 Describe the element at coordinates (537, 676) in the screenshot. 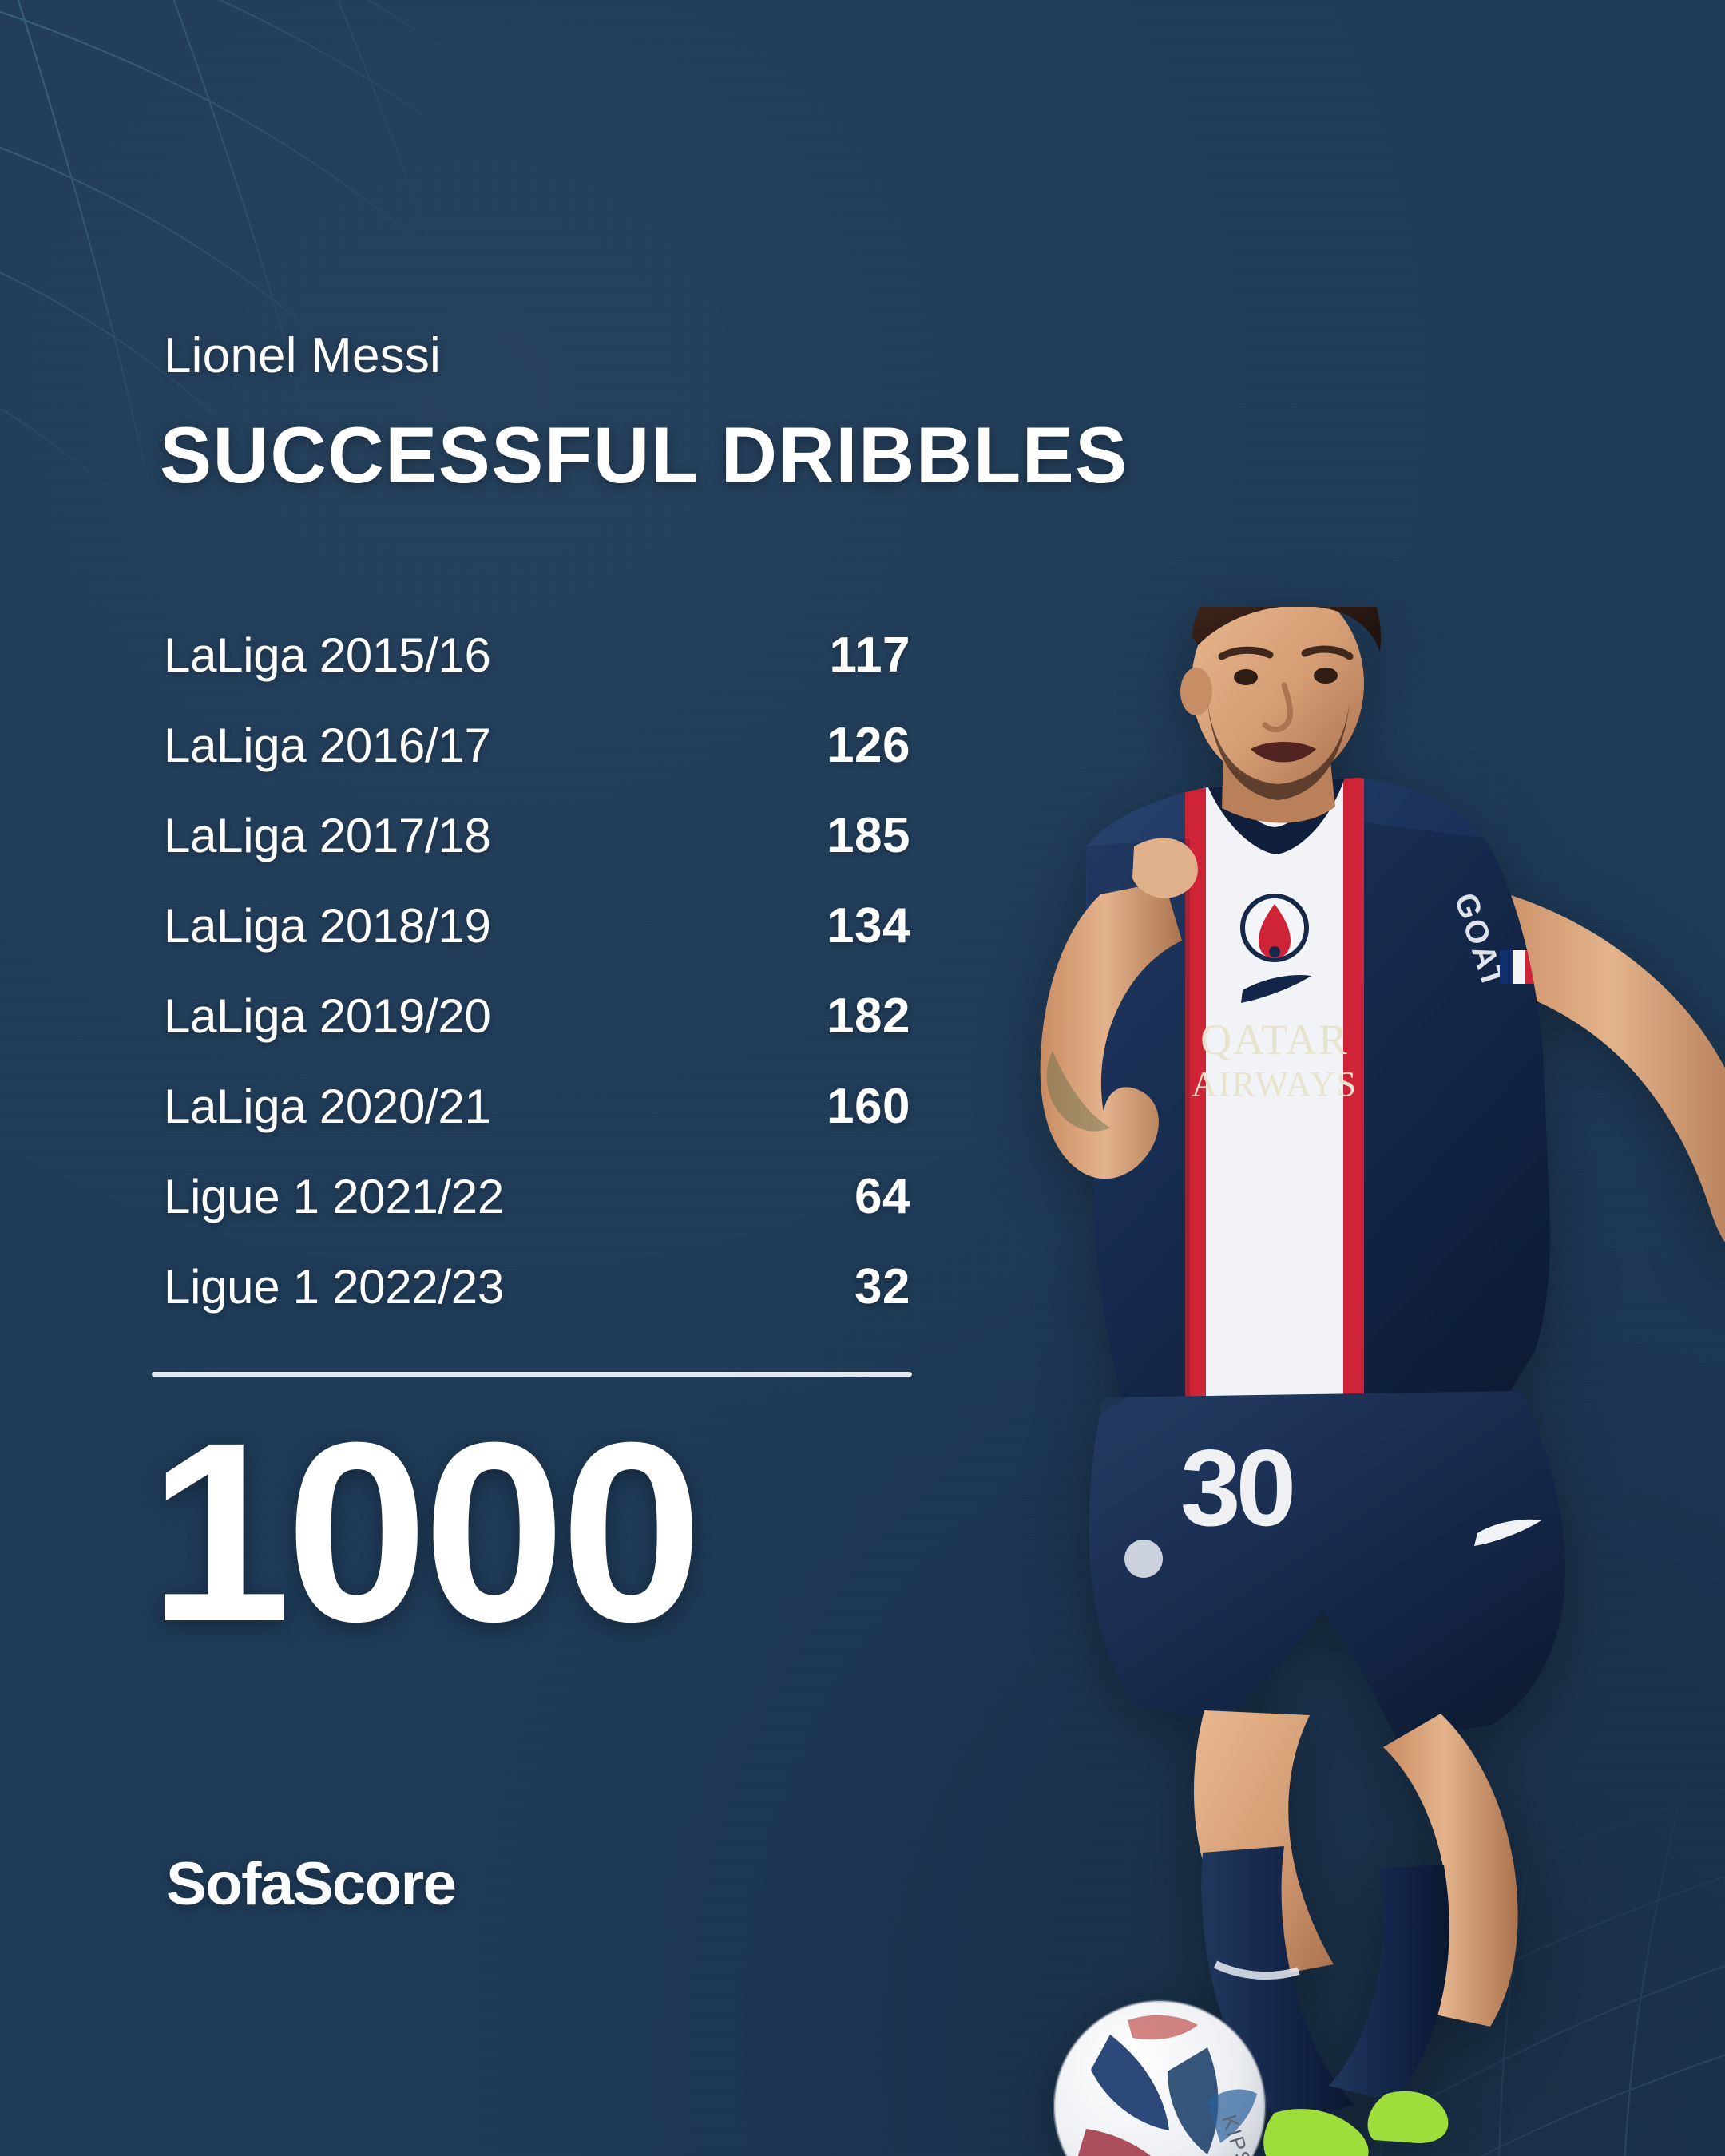

I see `table-row: LaLiga 2015/16 117` at that location.